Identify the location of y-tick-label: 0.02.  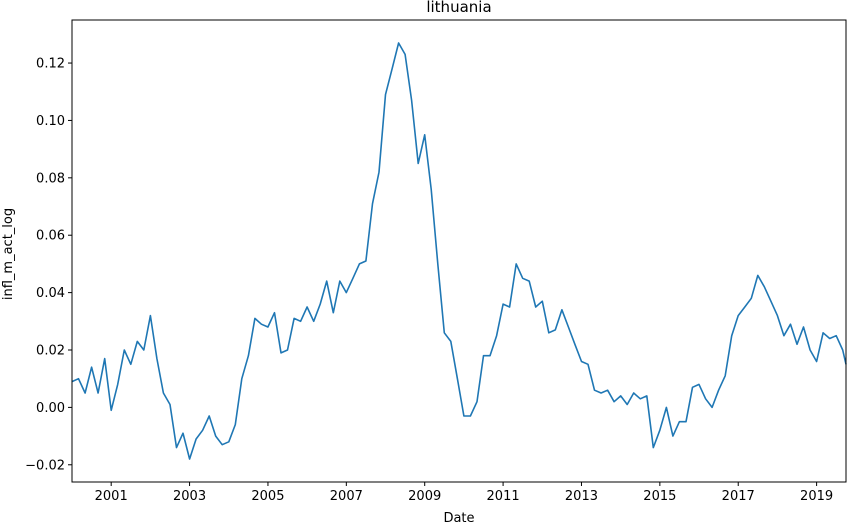
(50, 351).